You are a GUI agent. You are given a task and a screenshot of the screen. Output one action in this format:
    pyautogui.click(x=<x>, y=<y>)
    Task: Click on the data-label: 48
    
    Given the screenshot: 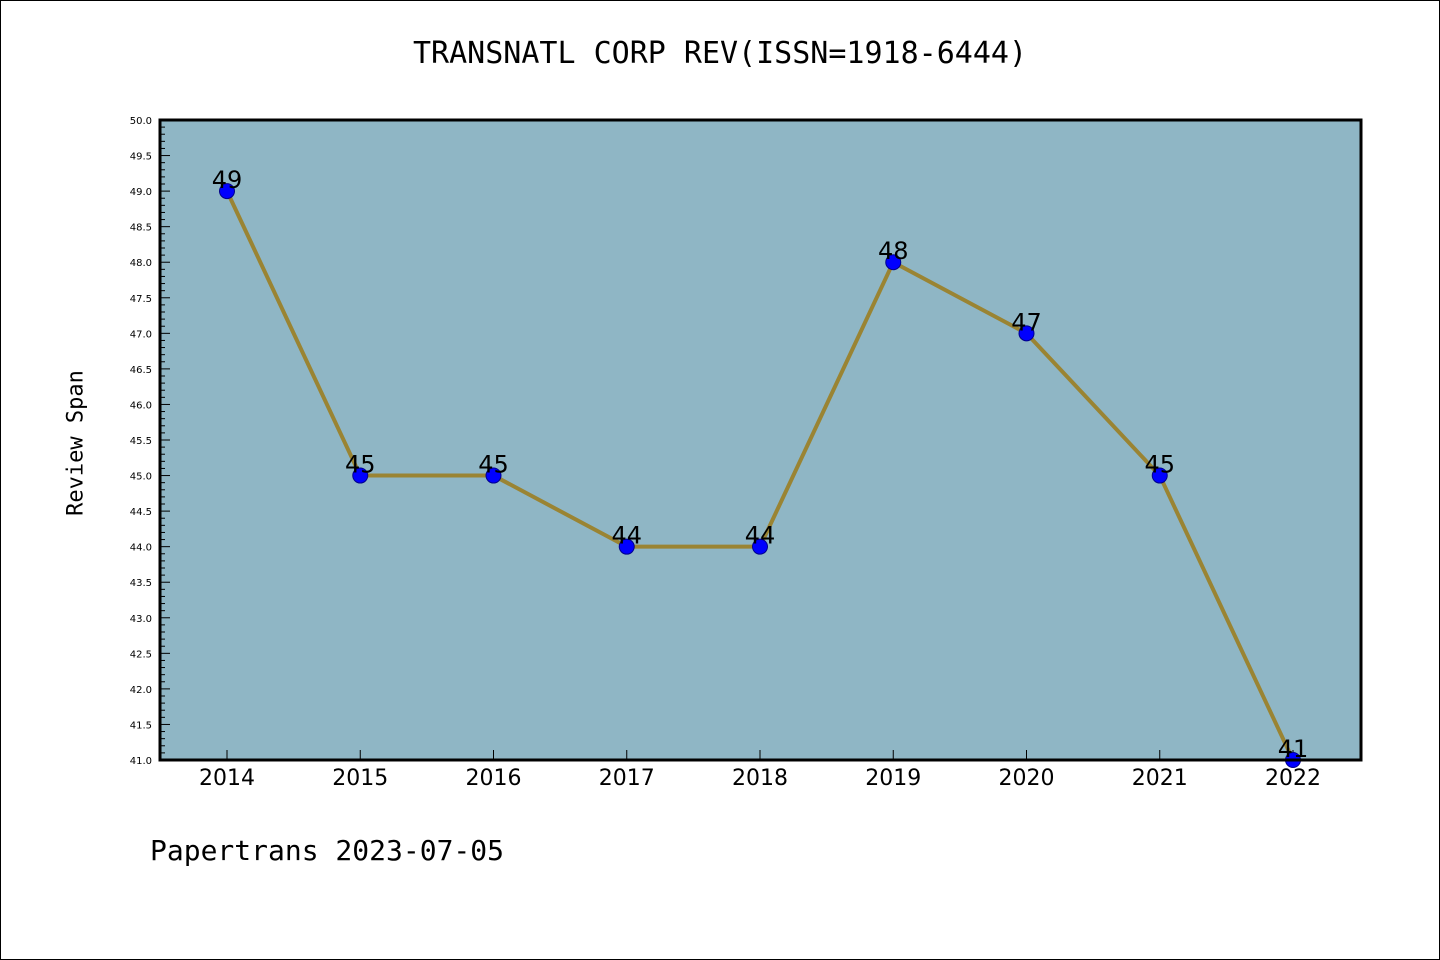 What is the action you would take?
    pyautogui.click(x=893, y=251)
    